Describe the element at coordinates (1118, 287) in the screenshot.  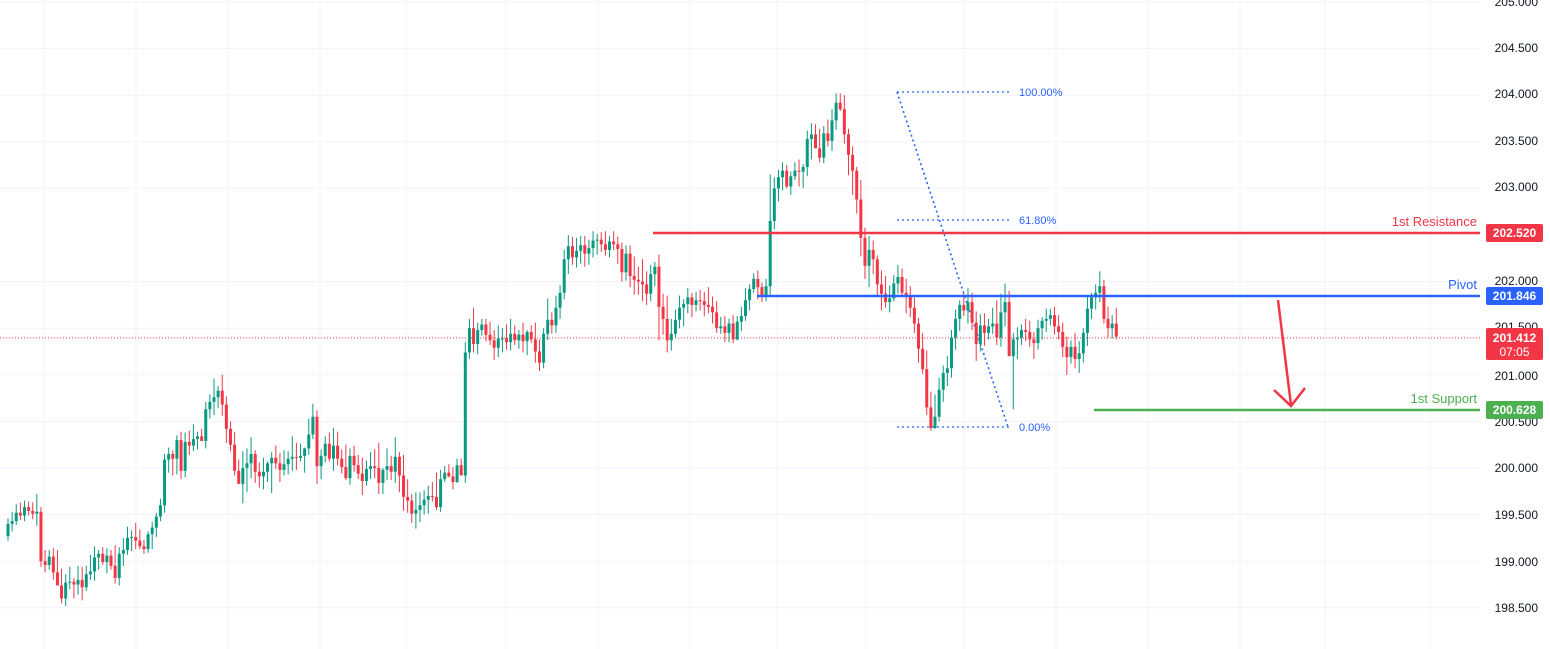
I see `pivot-level: Pivot` at that location.